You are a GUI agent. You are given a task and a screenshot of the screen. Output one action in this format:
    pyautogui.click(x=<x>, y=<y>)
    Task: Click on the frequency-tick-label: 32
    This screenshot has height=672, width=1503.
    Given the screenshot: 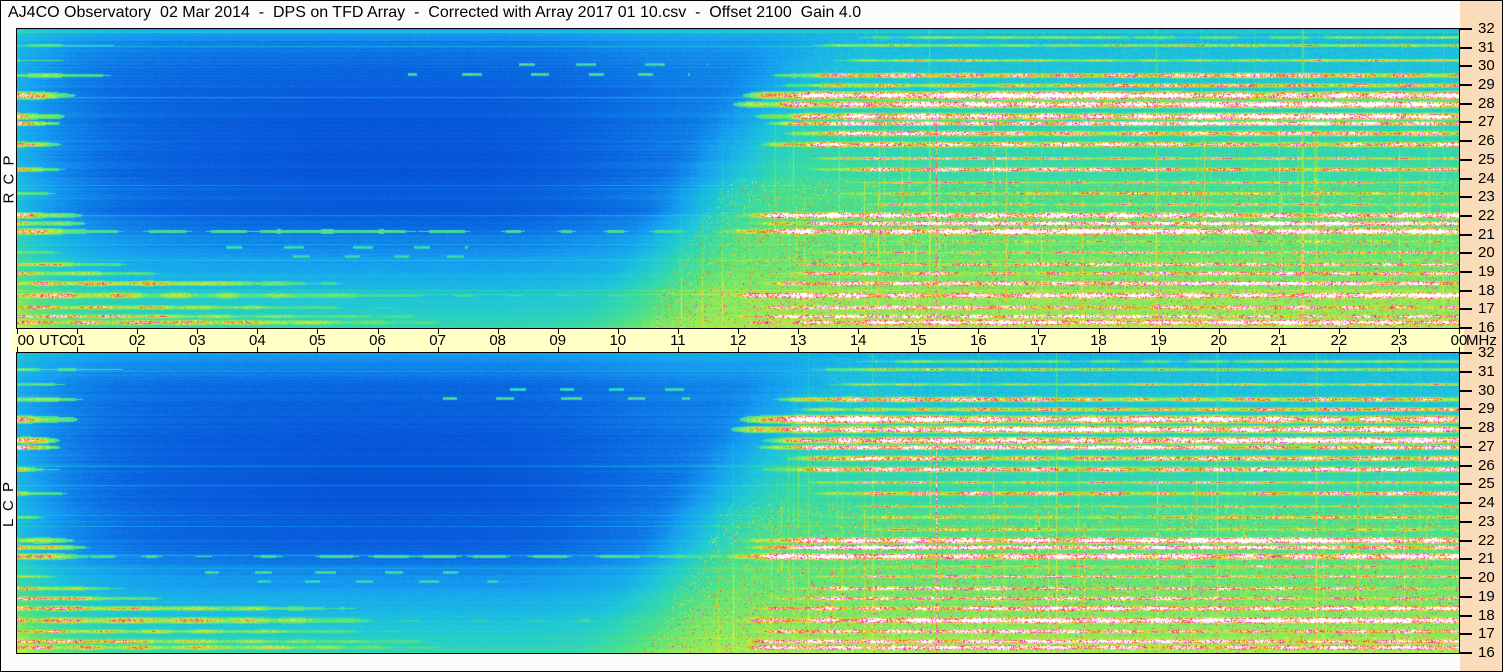 What is the action you would take?
    pyautogui.click(x=1486, y=28)
    